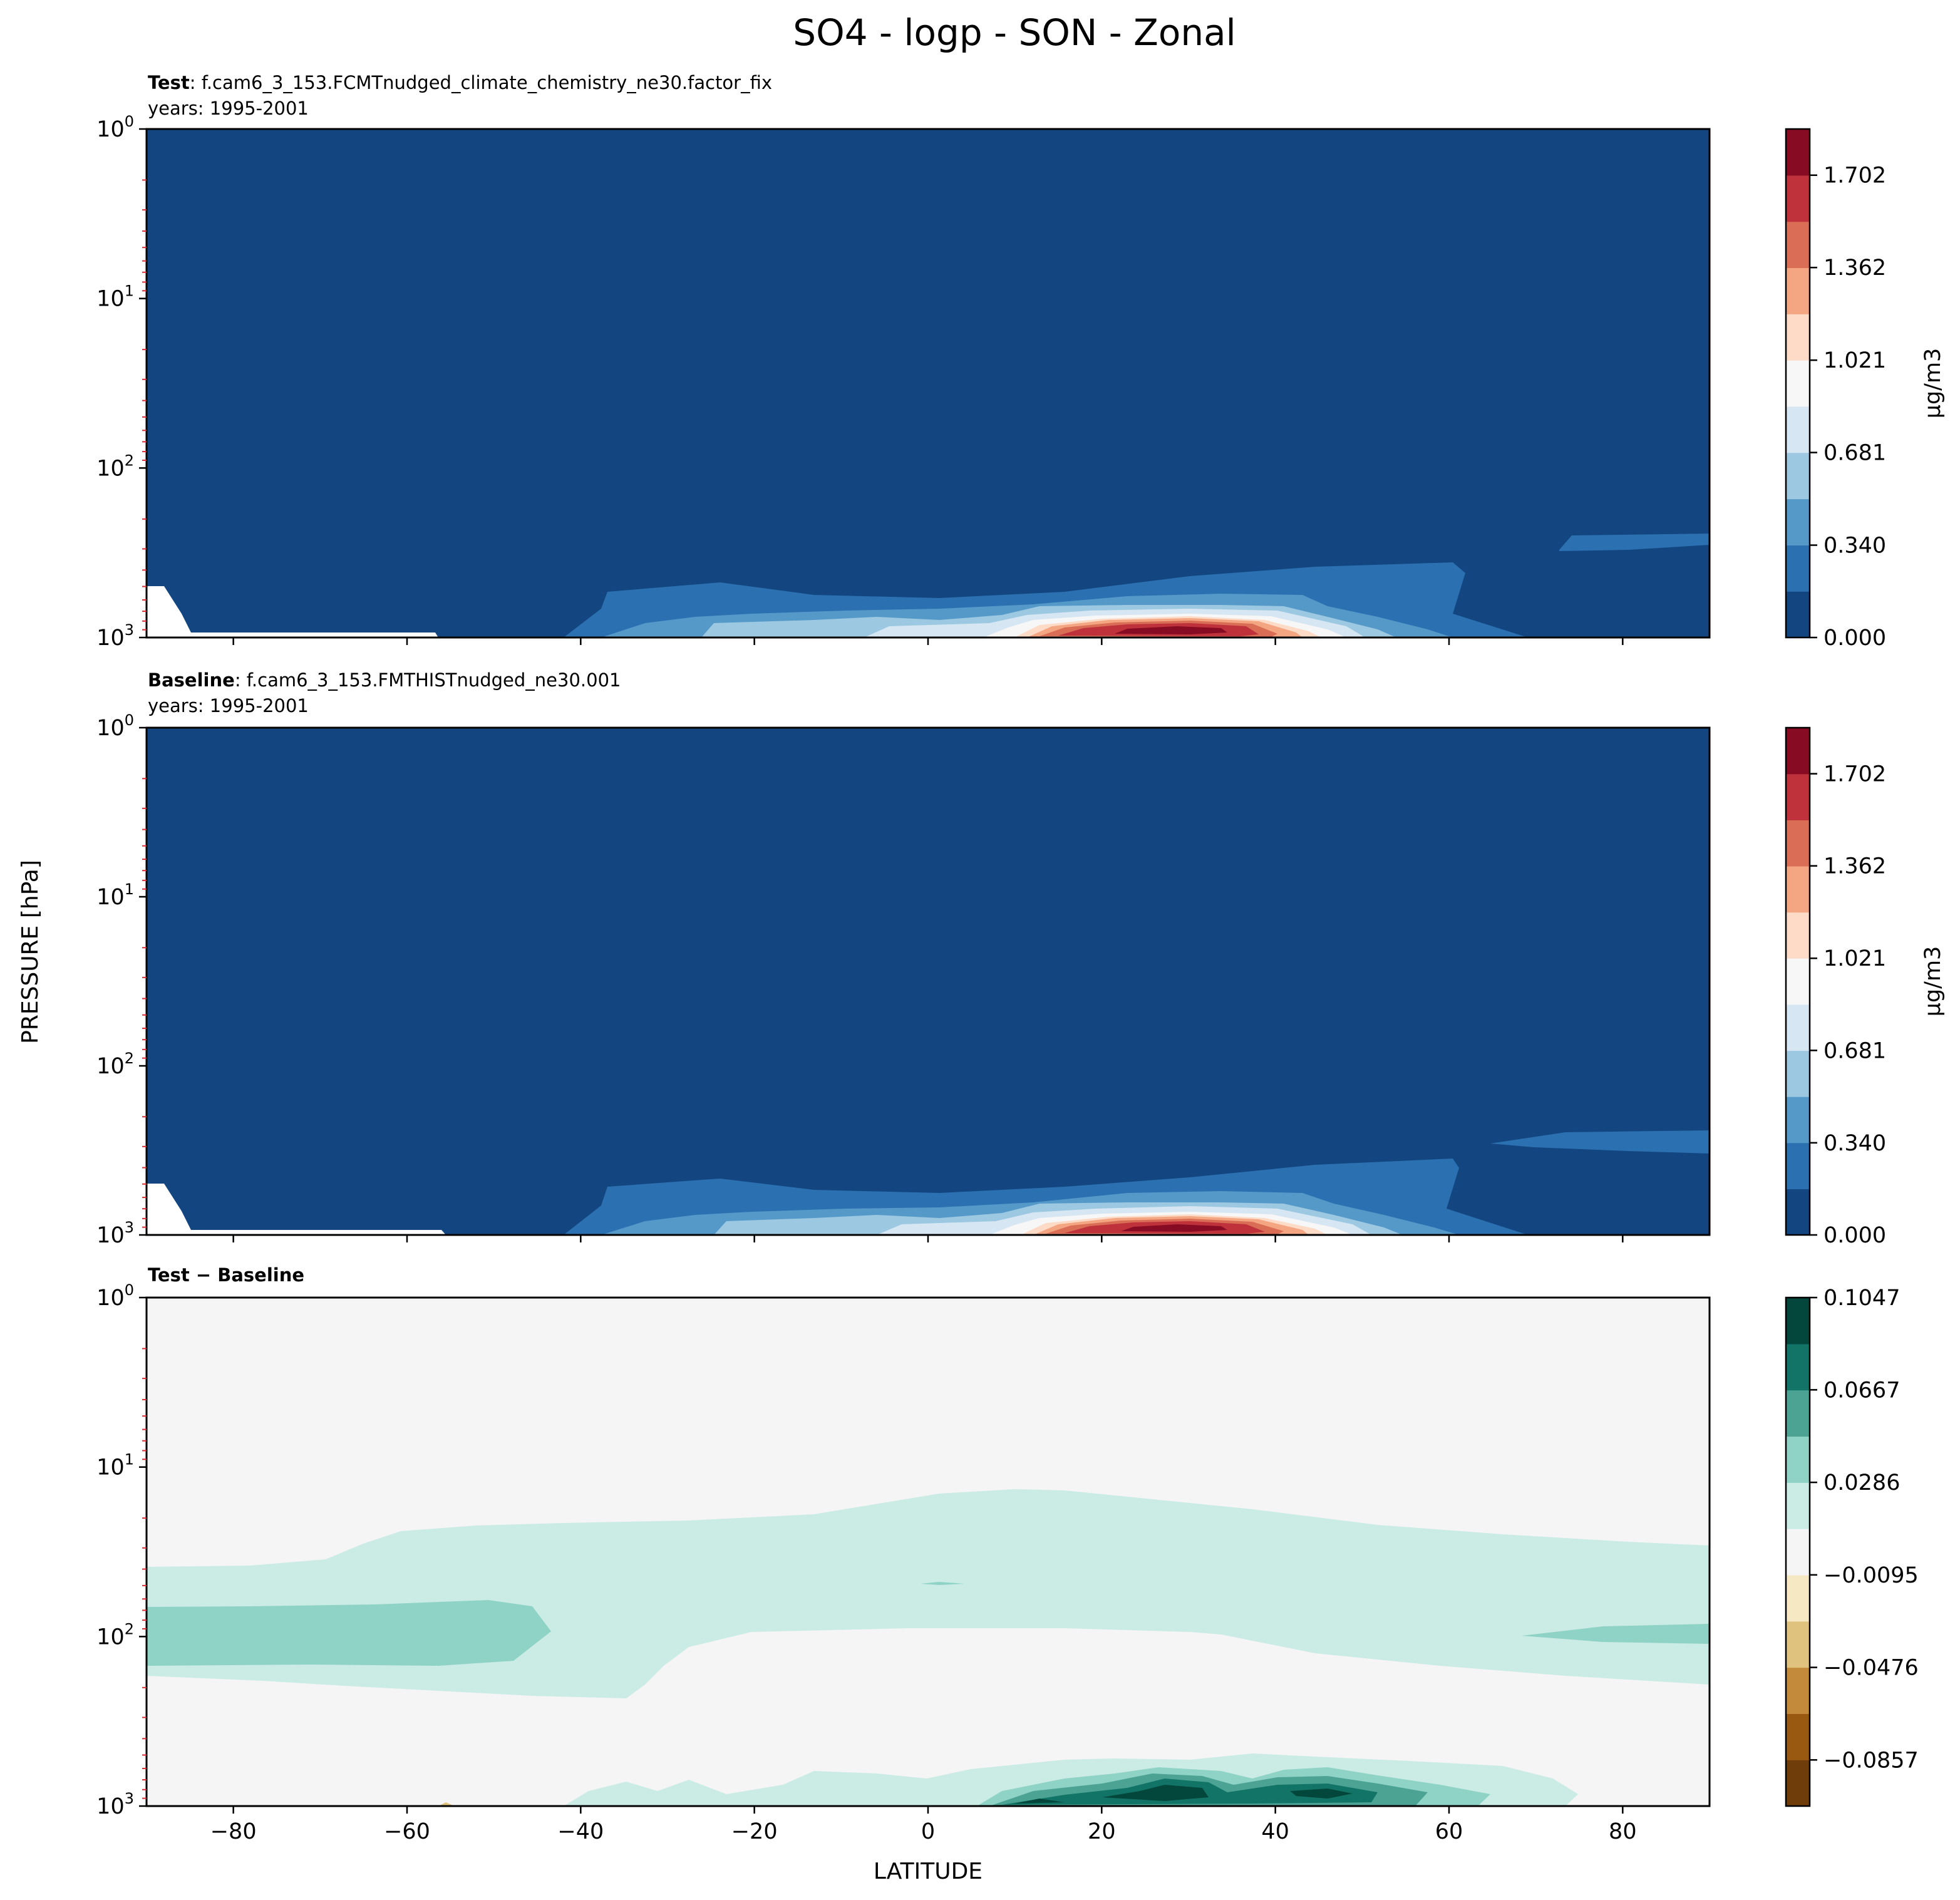 The height and width of the screenshot is (1900, 1960). I want to click on contour-fill-equator-speck, so click(942, 1583).